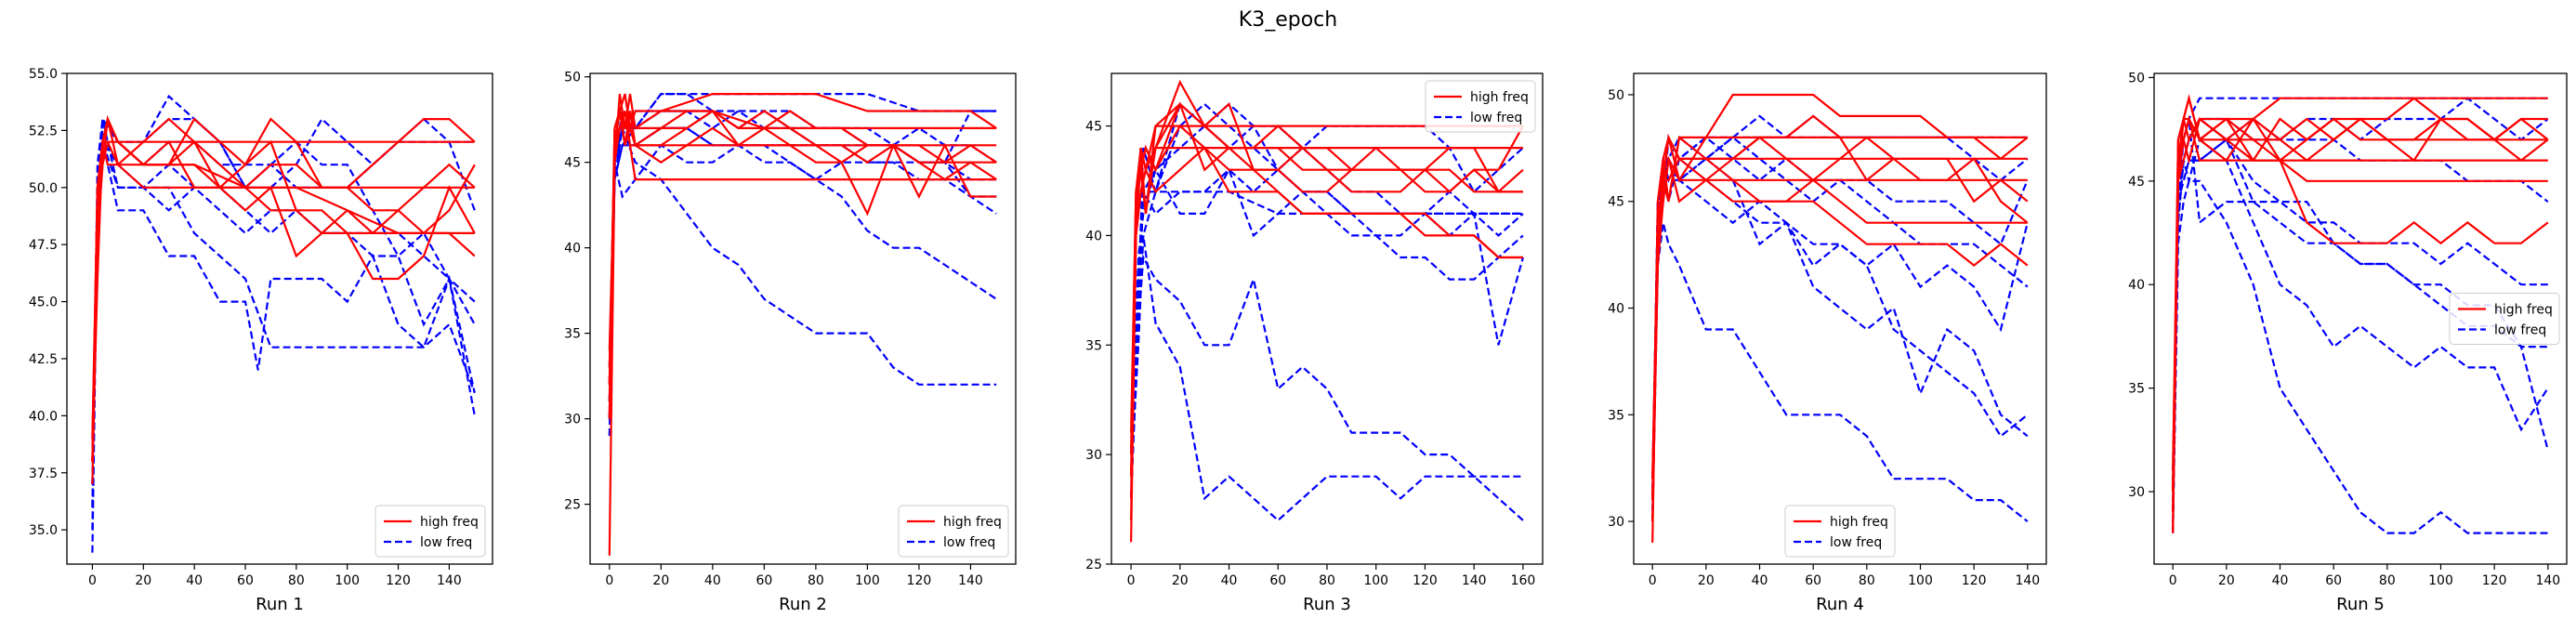 This screenshot has width=2576, height=618. Describe the element at coordinates (2360, 604) in the screenshot. I see `x-axis-label: Run 5` at that location.